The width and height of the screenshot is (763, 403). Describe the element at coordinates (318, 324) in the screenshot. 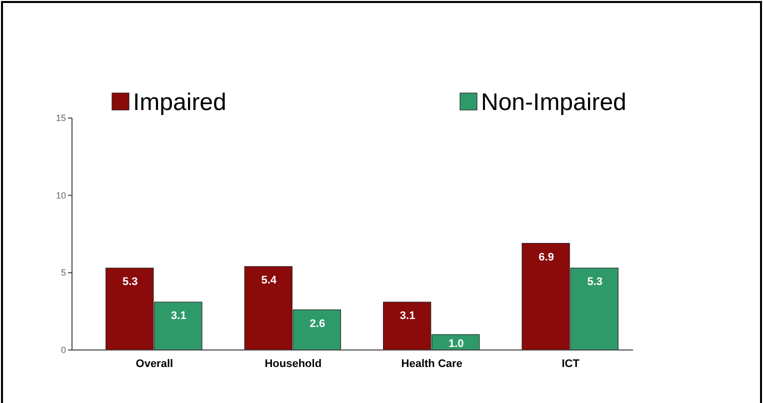

I see `data-label: 2.6` at that location.